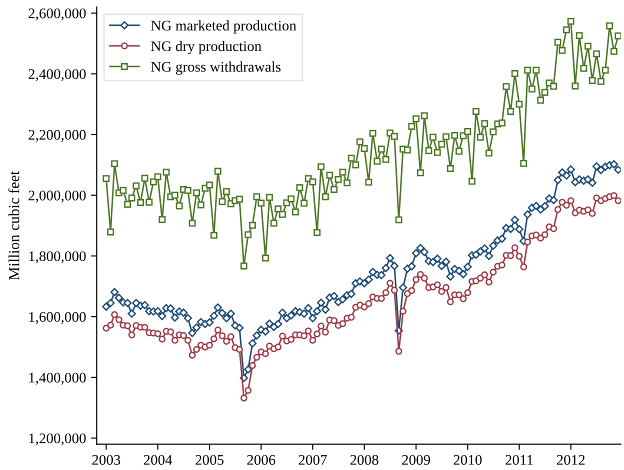 Image resolution: width=624 pixels, height=470 pixels. What do you see at coordinates (570, 459) in the screenshot?
I see `x-tick-label: 2012` at bounding box center [570, 459].